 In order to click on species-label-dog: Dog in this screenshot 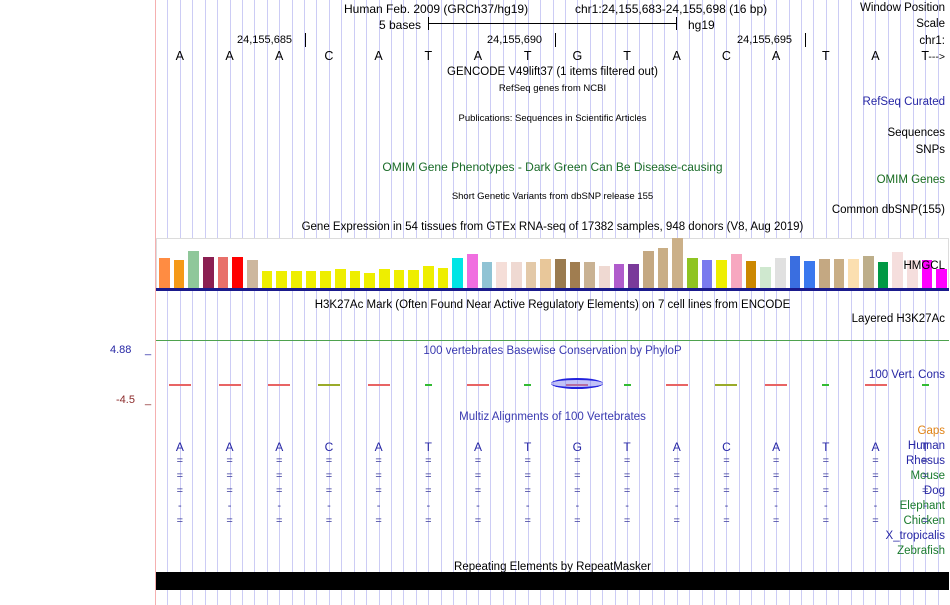, I will do `click(934, 491)`.